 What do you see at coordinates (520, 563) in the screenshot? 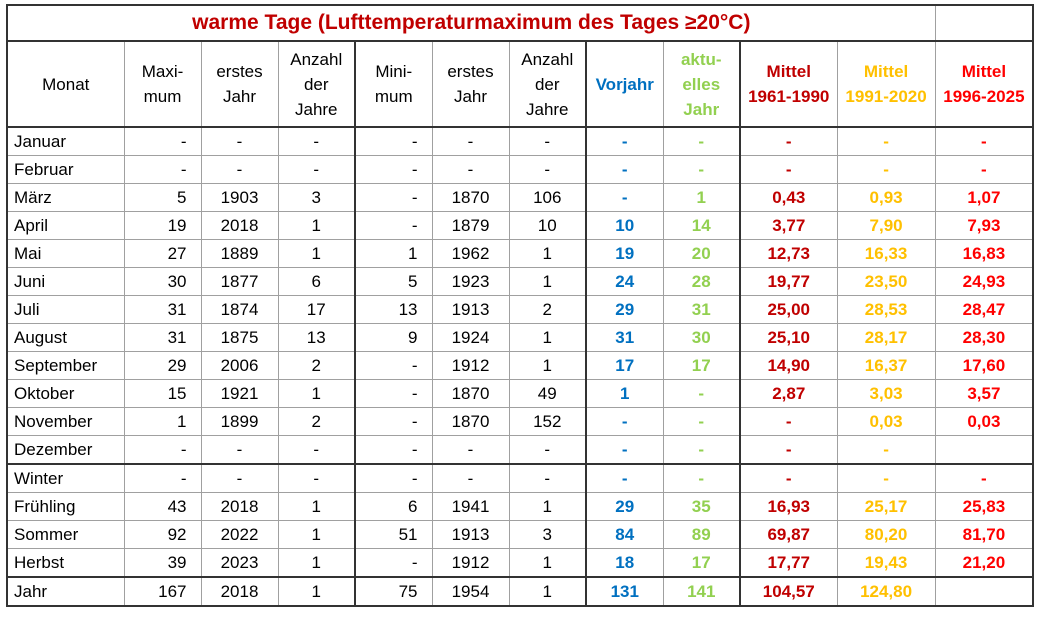
I see `table-row: Herbst 39 2023 1-1912 1 18 17 17,77 19,43 21,20` at bounding box center [520, 563].